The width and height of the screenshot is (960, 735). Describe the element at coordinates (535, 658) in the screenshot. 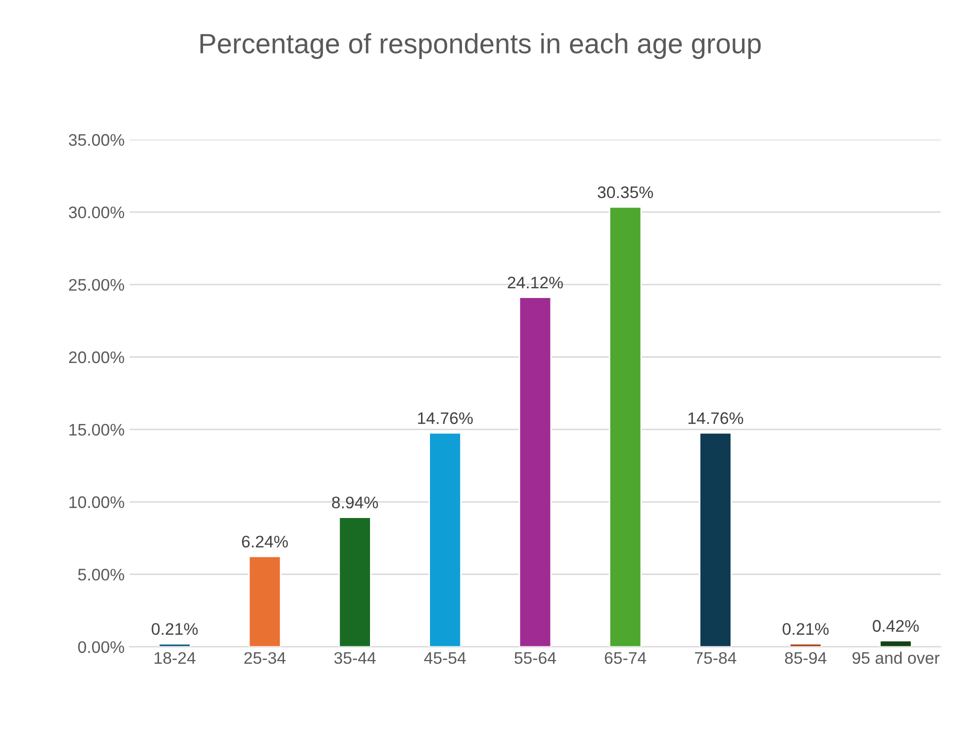

I see `x-tick-label: 55-64` at that location.